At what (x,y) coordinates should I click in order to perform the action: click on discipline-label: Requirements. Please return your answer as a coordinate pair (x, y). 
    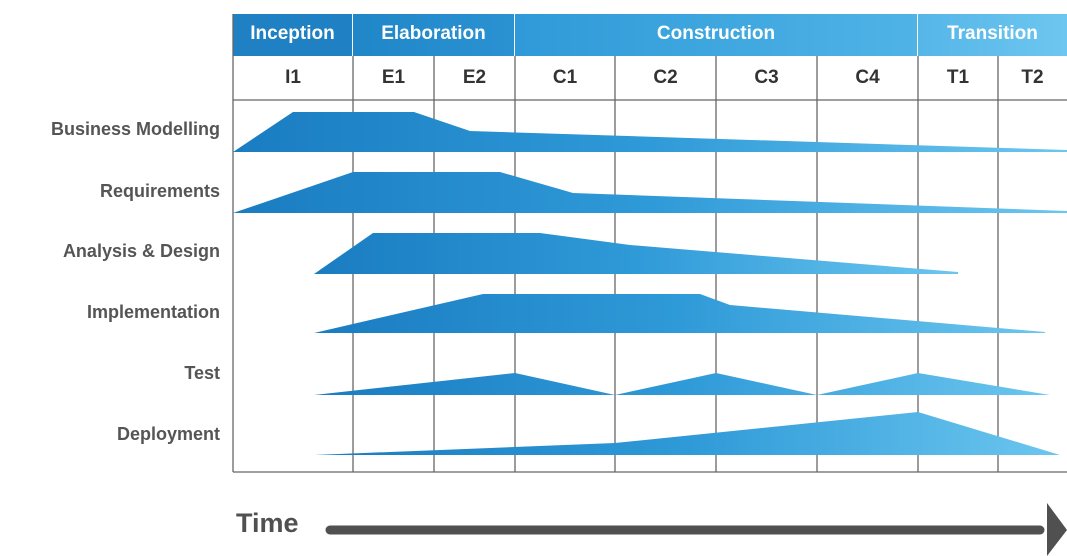
    Looking at the image, I should click on (159, 191).